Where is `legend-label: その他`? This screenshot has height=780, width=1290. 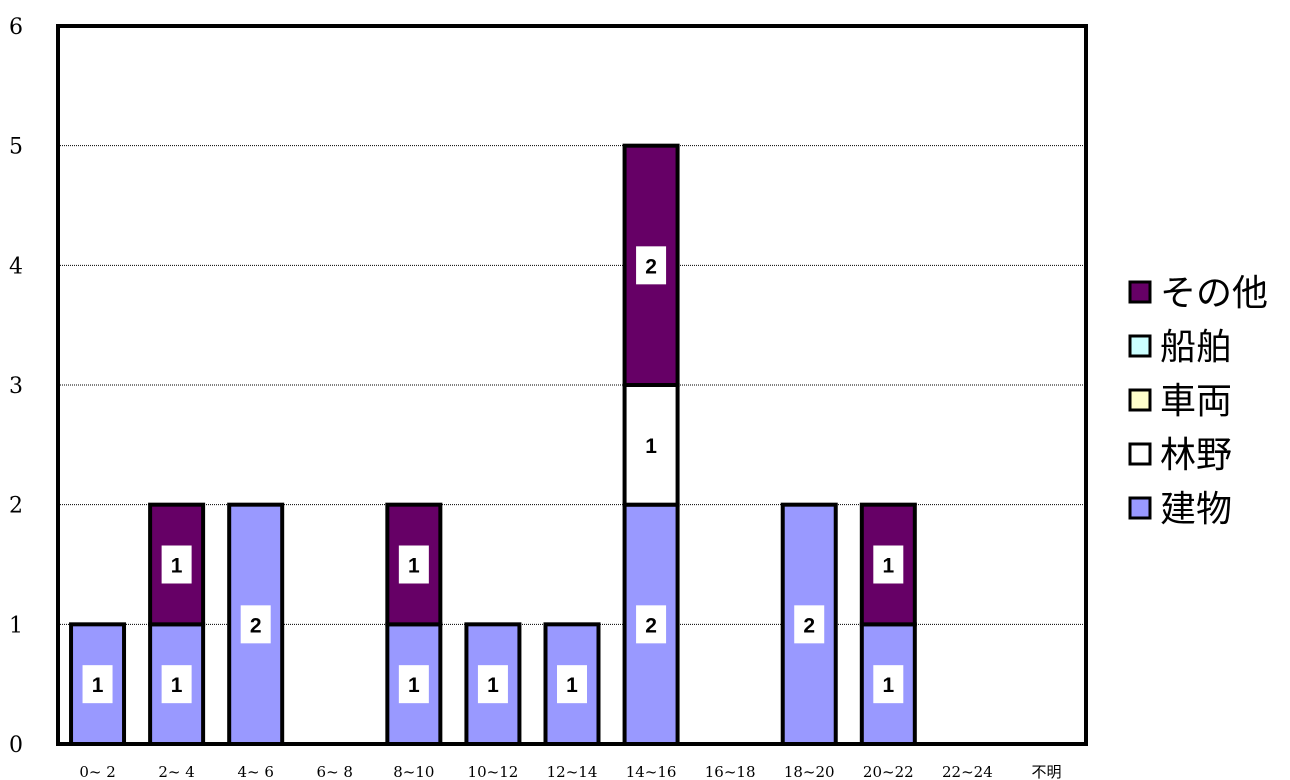
legend-label: その他 is located at coordinates (1214, 293).